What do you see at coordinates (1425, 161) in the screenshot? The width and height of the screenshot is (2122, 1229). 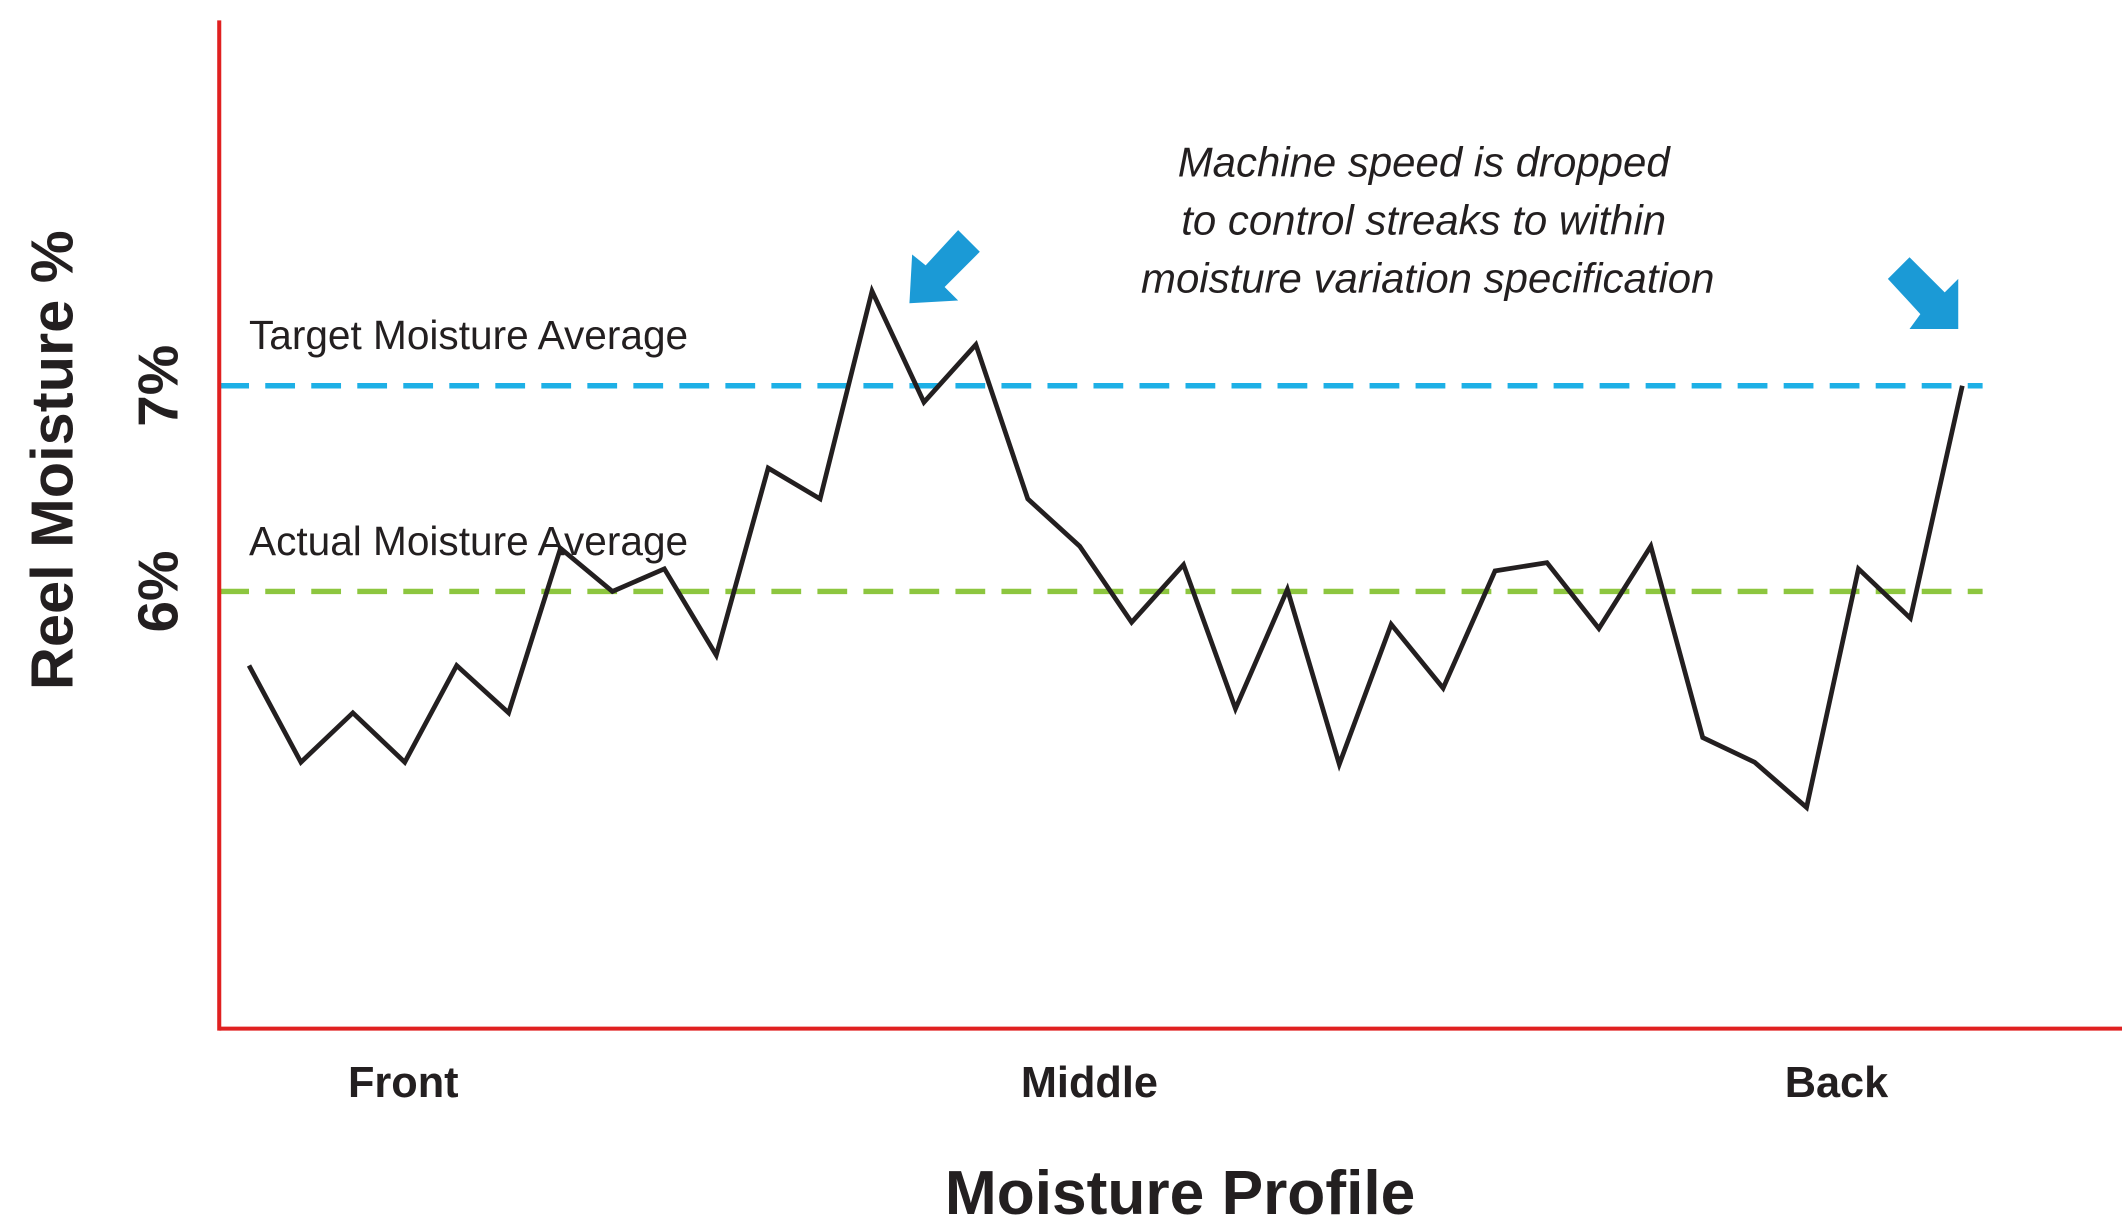 I see `annotation-line: Machine speed is dropped` at bounding box center [1425, 161].